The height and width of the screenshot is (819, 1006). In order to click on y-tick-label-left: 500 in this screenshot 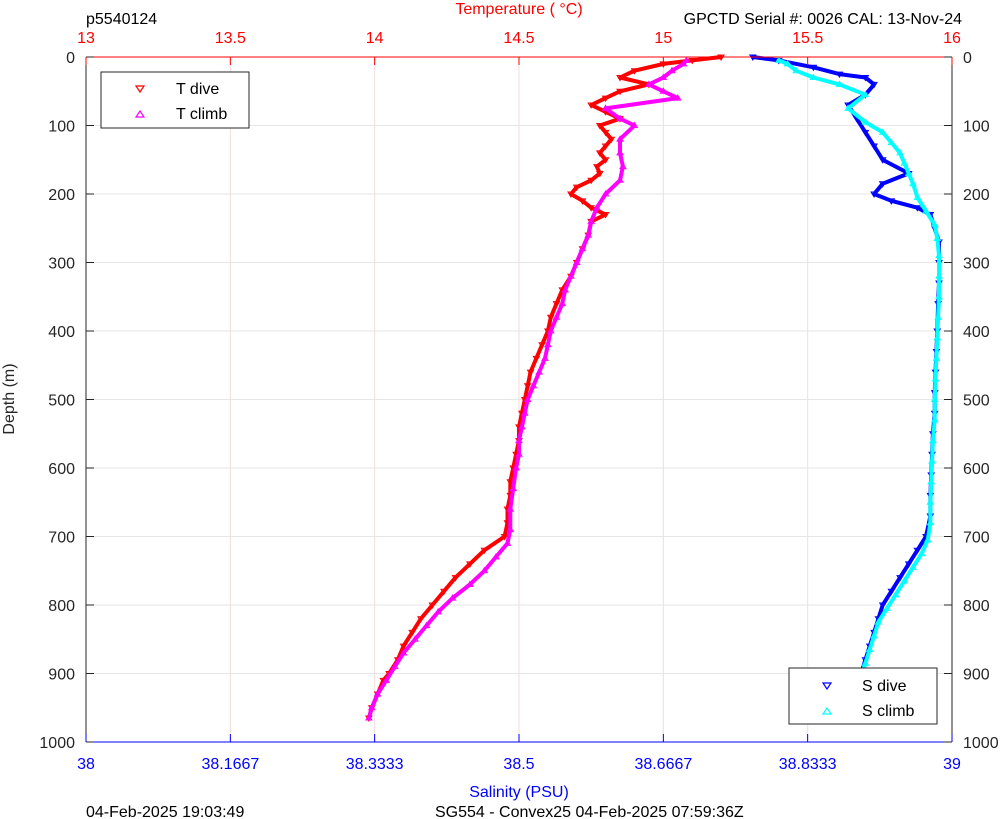, I will do `click(61, 401)`.